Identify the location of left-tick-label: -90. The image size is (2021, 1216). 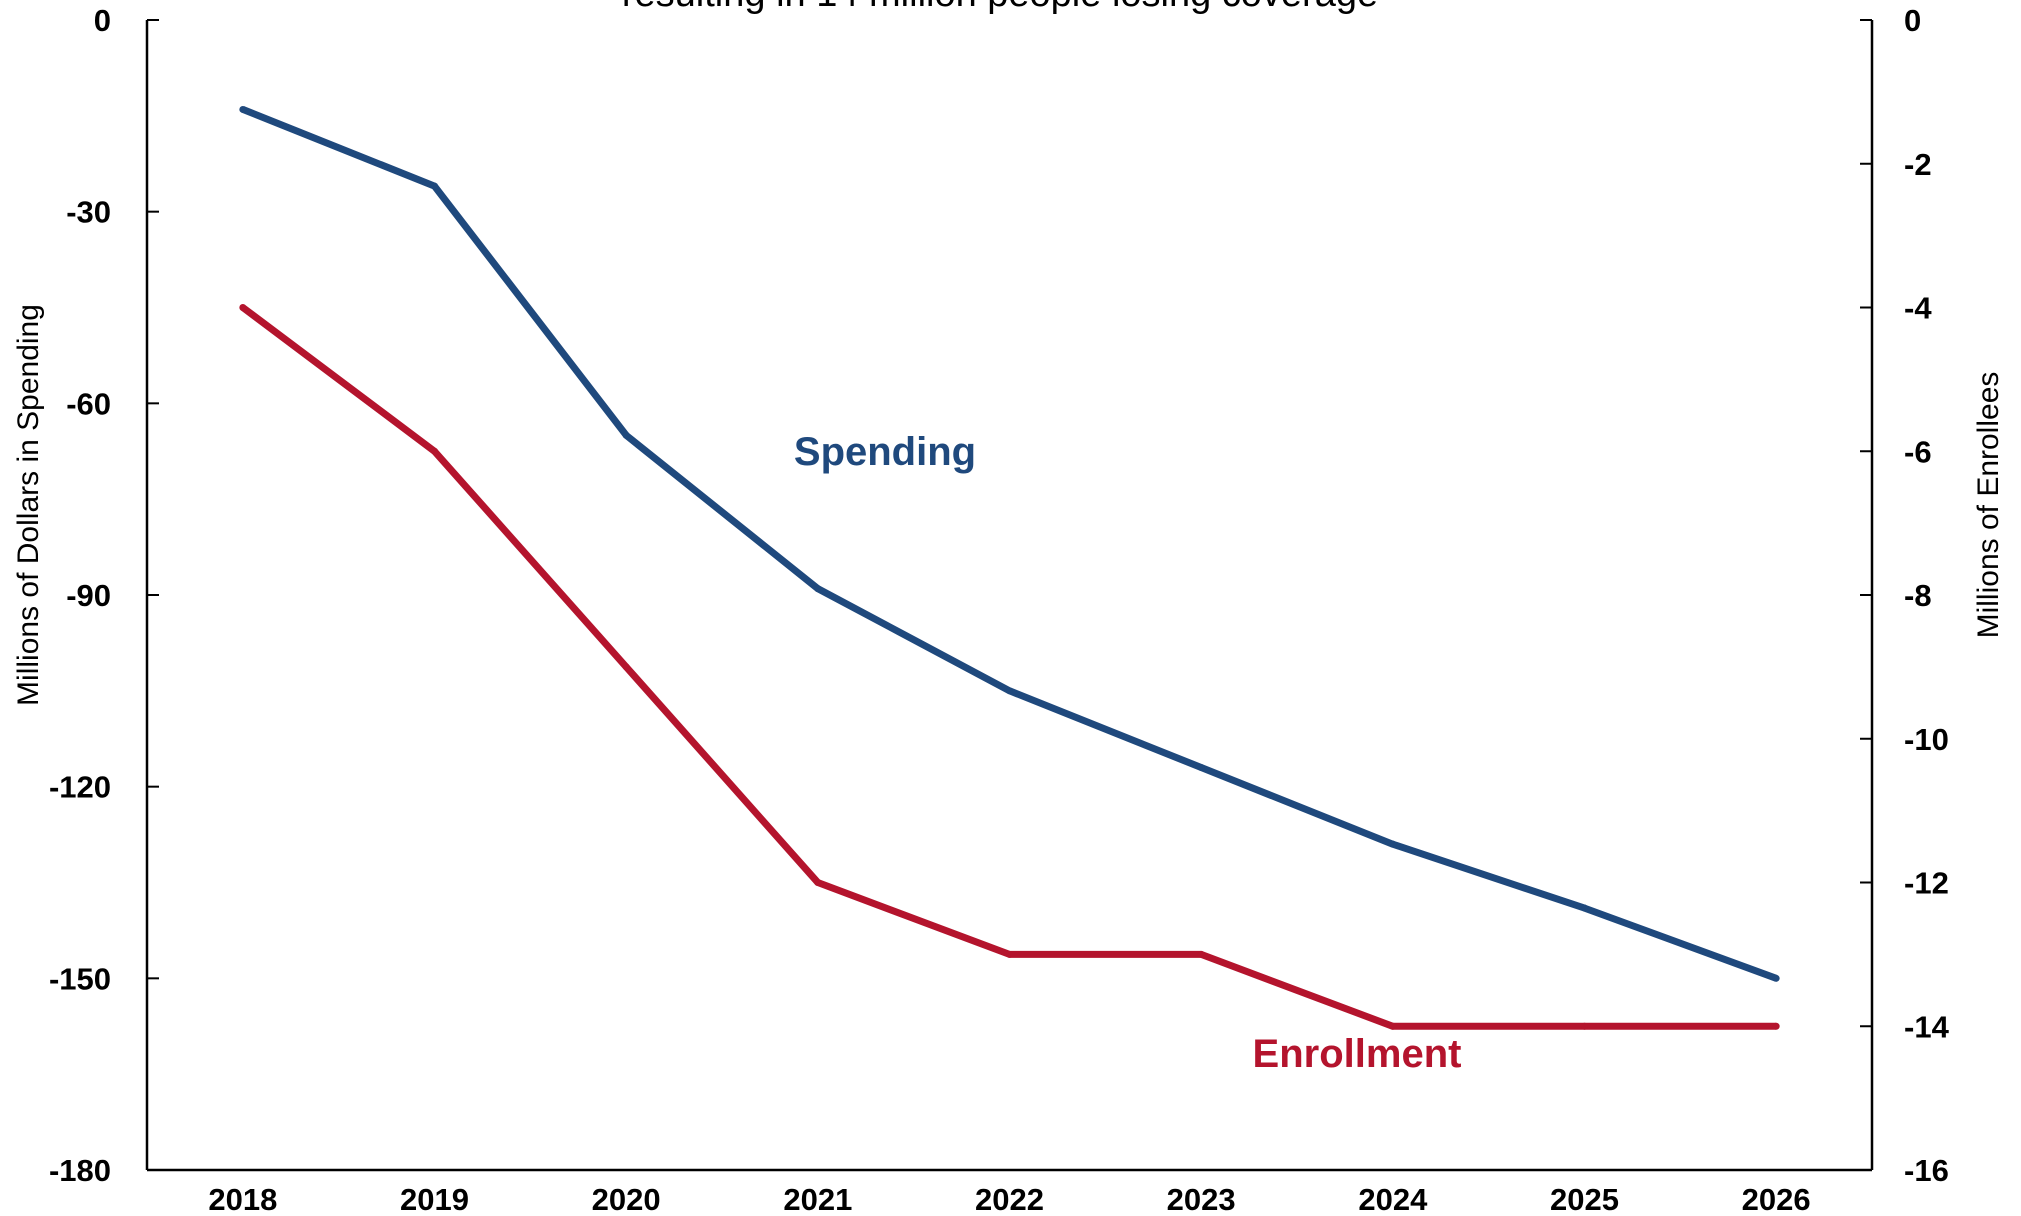
(88, 595).